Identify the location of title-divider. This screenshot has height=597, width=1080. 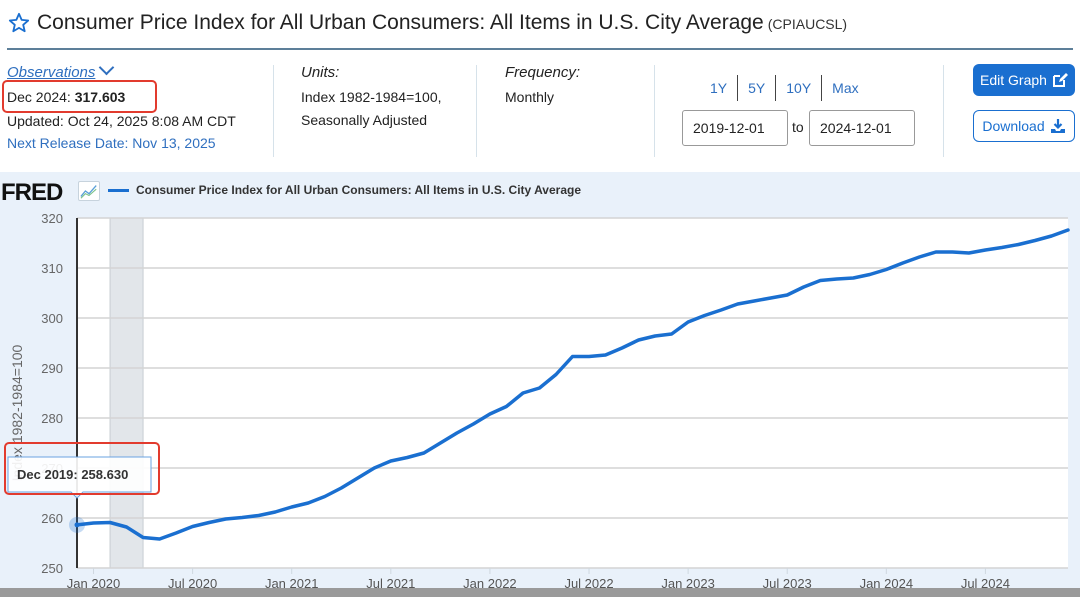
(540, 49).